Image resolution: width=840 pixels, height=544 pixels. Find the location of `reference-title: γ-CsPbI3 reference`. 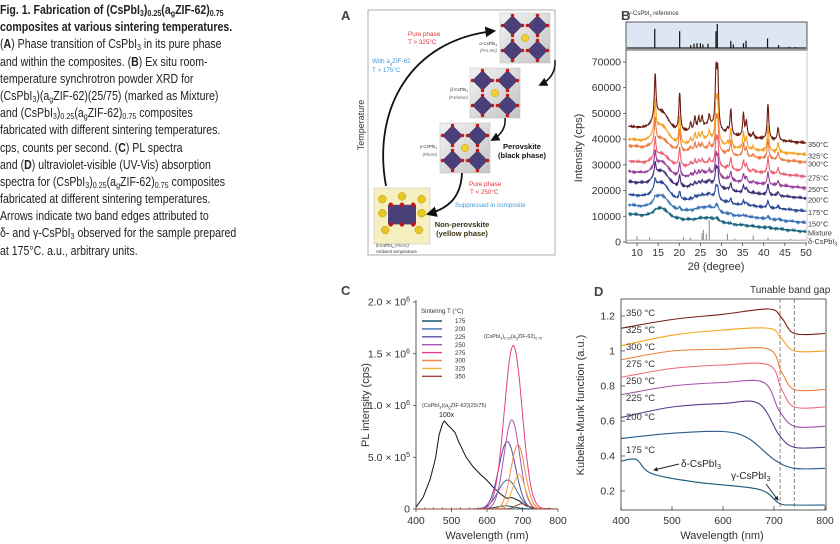

reference-title: γ-CsPbI3 reference is located at coordinates (653, 14).